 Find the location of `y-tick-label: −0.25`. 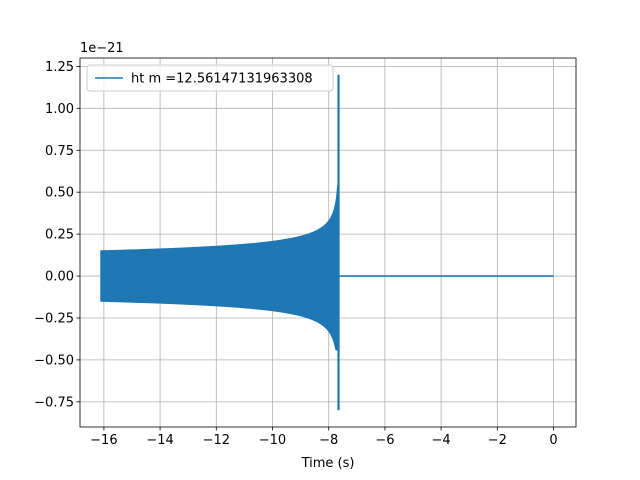

y-tick-label: −0.25 is located at coordinates (54, 318).